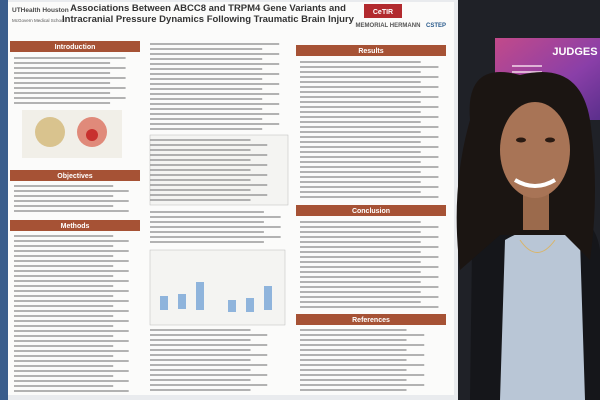  Describe the element at coordinates (537, 246) in the screenshot. I see `necklace` at that location.